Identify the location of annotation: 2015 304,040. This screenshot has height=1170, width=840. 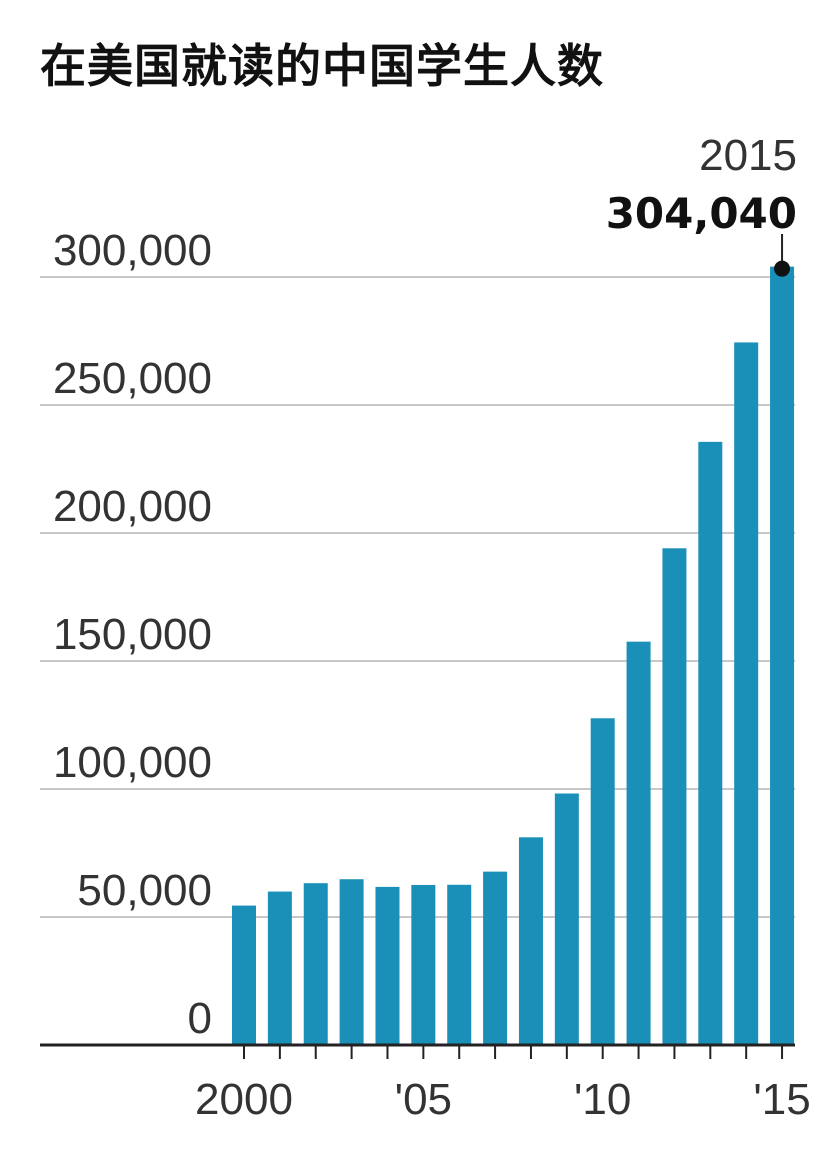
(701, 204).